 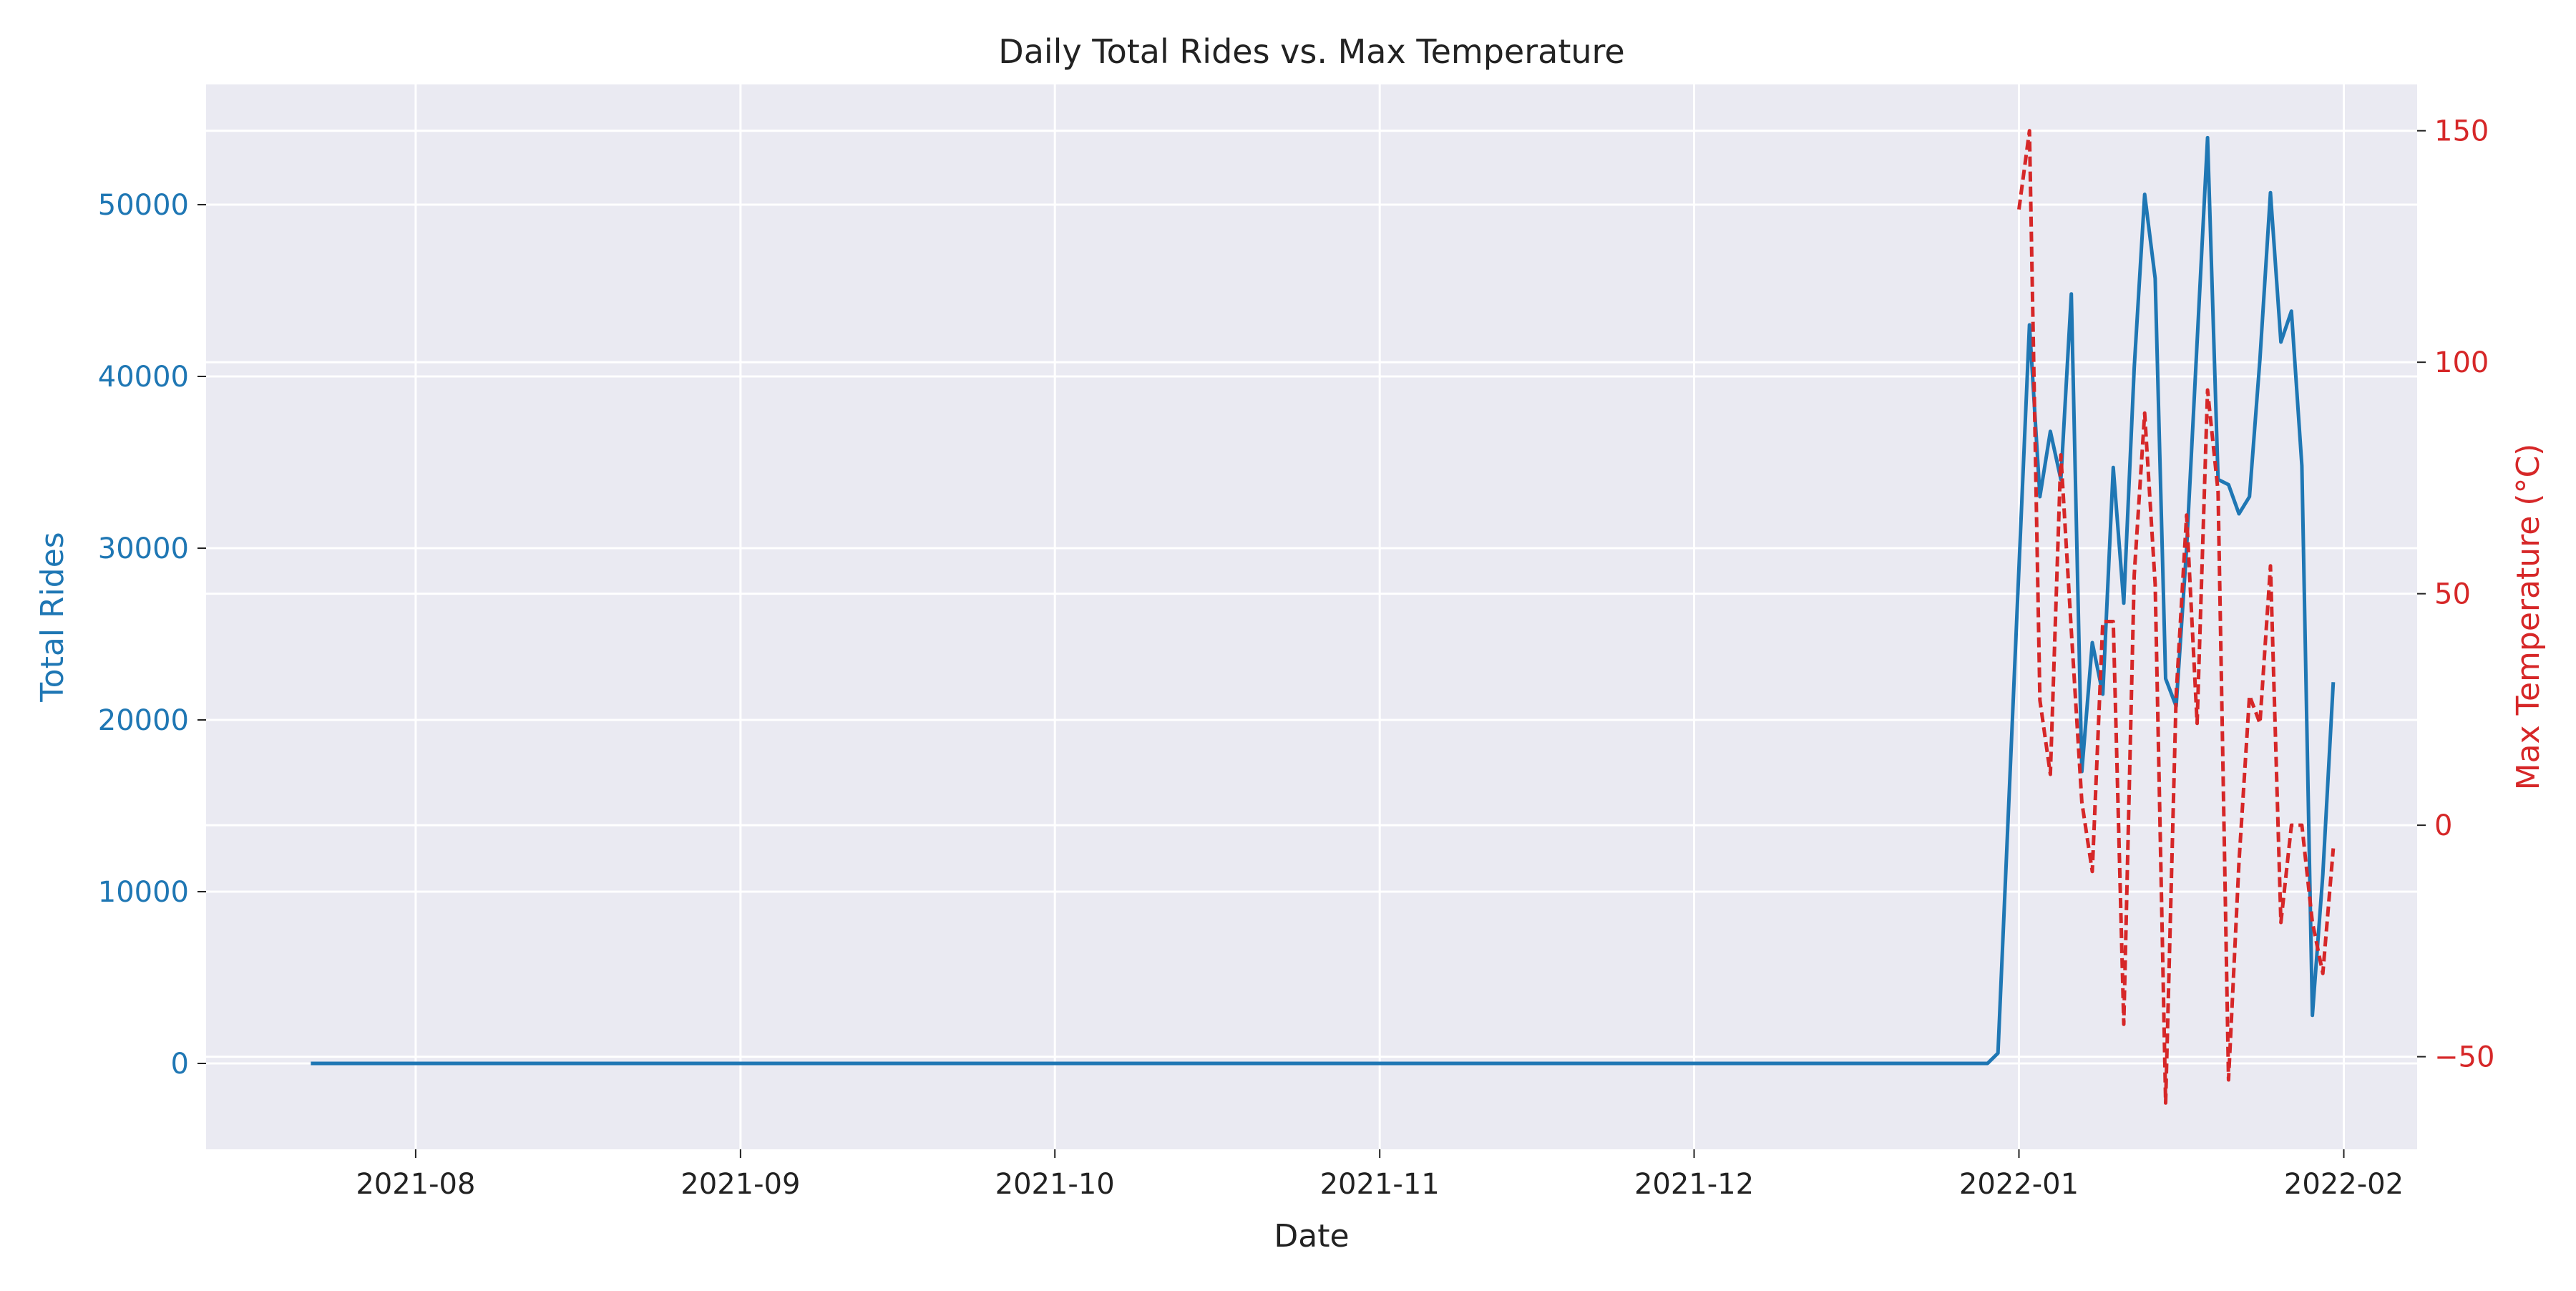 I want to click on right-y-tick-labels: −50 0 50 100 150, so click(x=2455, y=594).